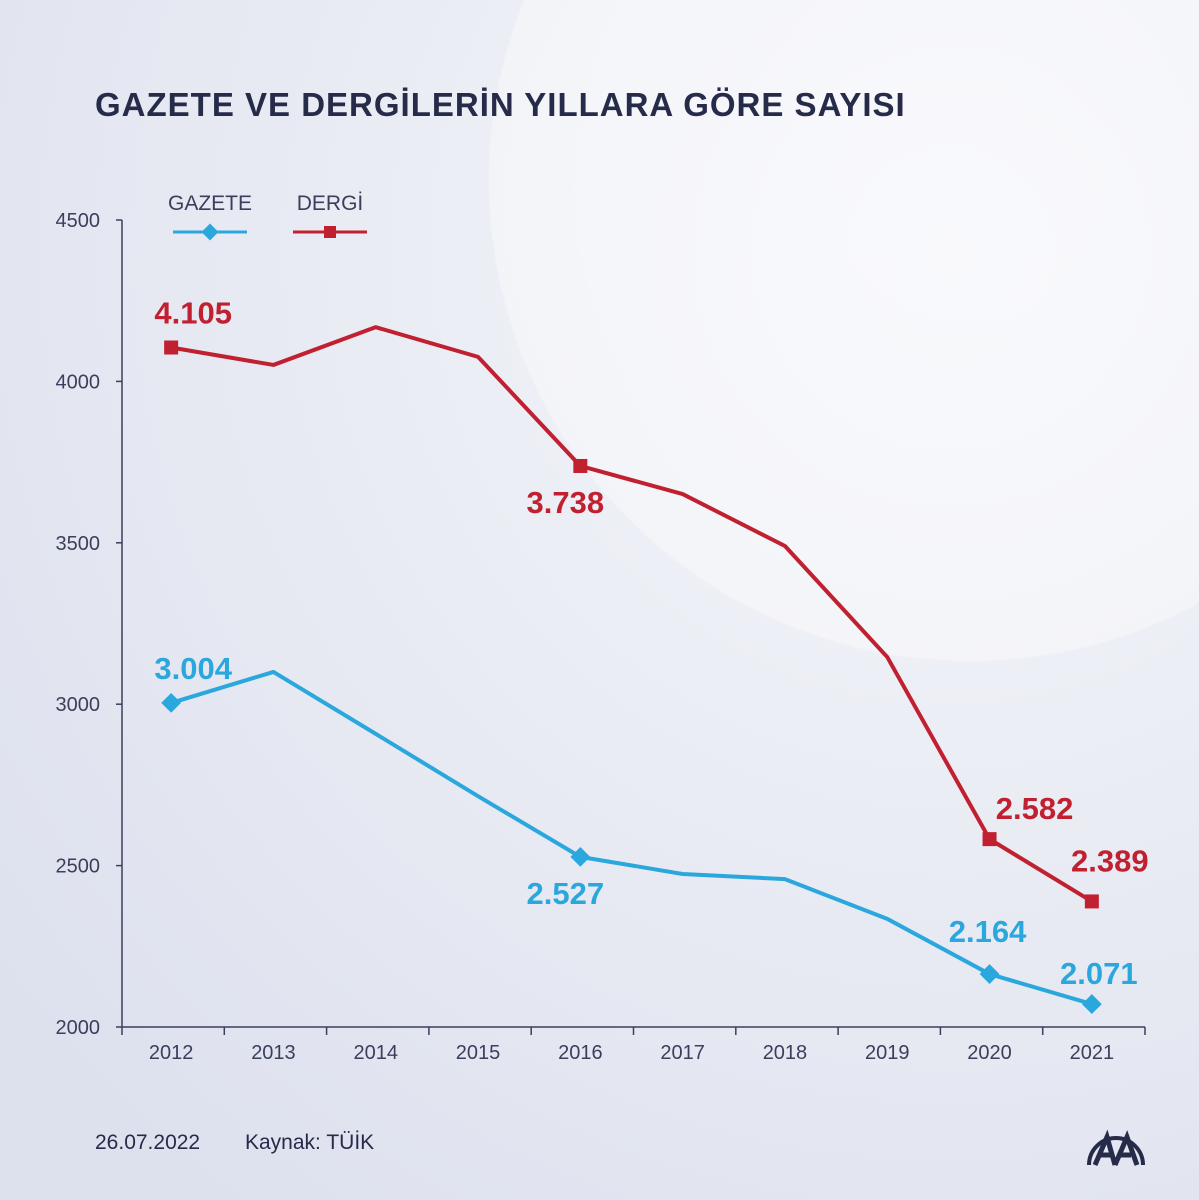  I want to click on x-tick-label: 2013, so click(273, 1053).